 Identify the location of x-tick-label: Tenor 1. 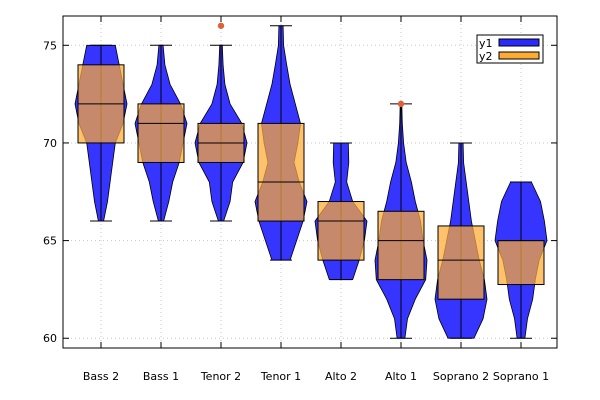
(280, 376).